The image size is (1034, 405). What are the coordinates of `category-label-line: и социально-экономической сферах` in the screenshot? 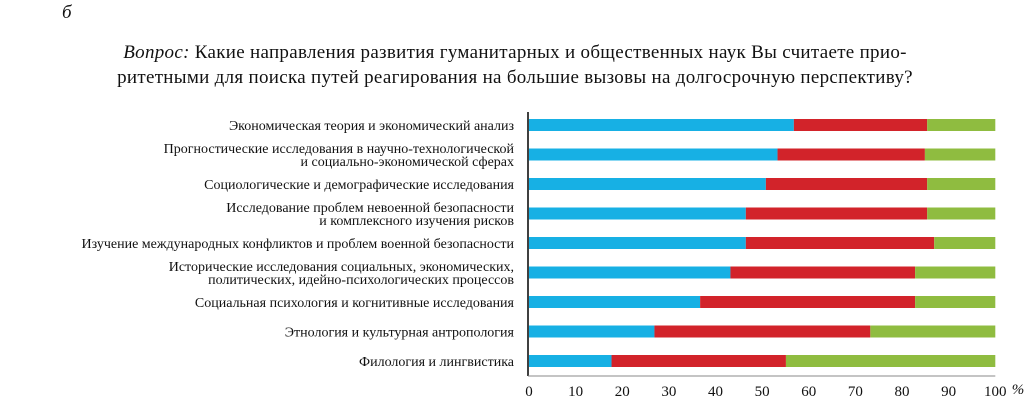 It's located at (407, 162).